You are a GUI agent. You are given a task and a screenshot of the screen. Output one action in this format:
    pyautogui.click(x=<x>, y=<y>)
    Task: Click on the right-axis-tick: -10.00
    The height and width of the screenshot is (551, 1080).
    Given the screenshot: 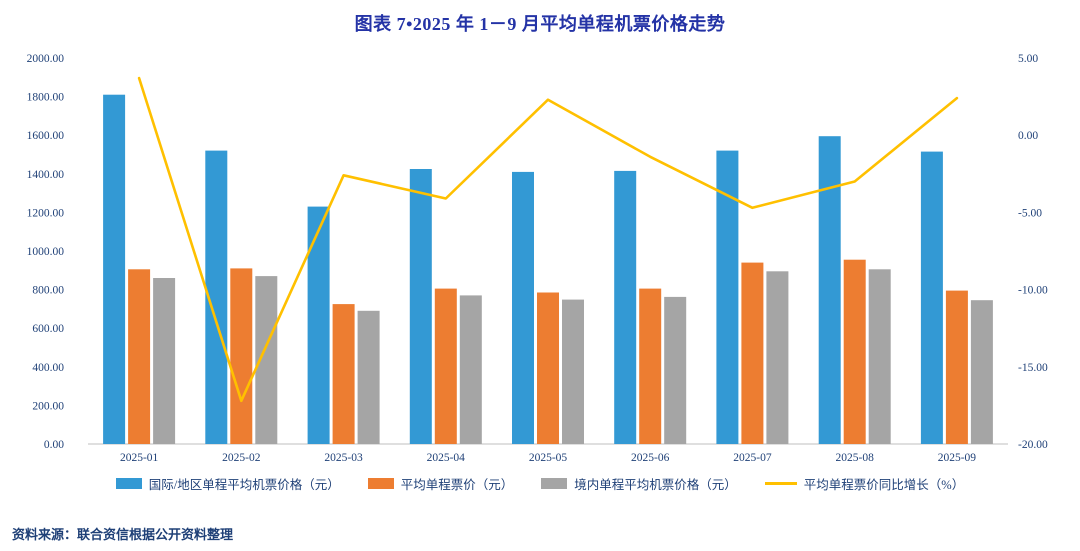 What is the action you would take?
    pyautogui.click(x=1033, y=291)
    